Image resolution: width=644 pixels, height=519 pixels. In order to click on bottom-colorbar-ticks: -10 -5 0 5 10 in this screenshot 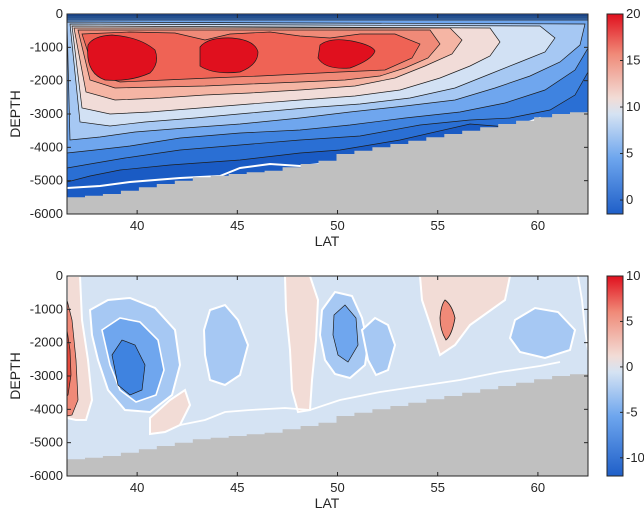, I will do `click(632, 366)`.